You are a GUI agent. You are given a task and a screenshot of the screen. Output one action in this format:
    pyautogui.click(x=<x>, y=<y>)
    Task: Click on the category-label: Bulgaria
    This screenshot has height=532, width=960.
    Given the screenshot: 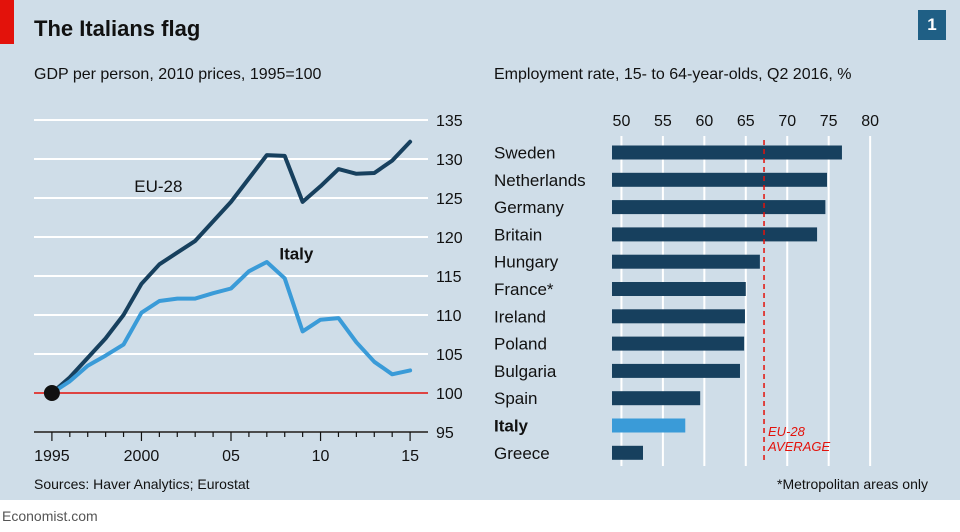 What is the action you would take?
    pyautogui.click(x=525, y=371)
    